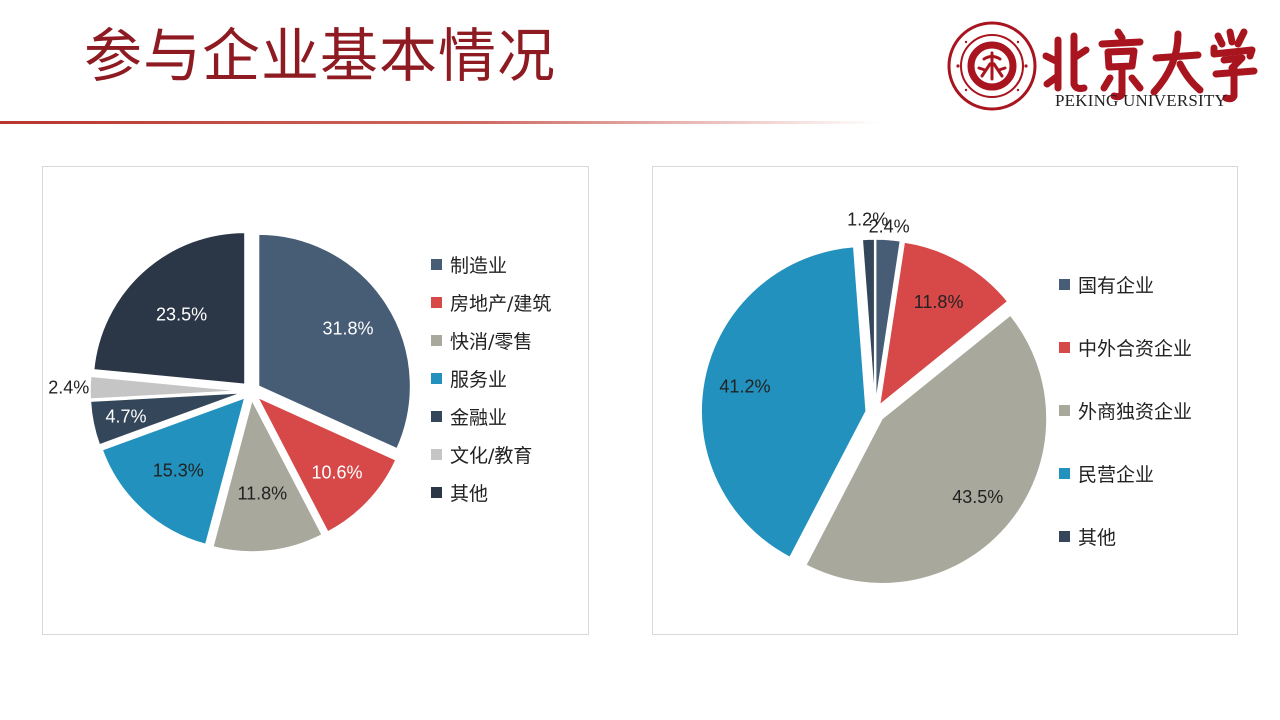 This screenshot has width=1280, height=720. Describe the element at coordinates (1116, 286) in the screenshot. I see `legend-label: 国有企业` at that location.